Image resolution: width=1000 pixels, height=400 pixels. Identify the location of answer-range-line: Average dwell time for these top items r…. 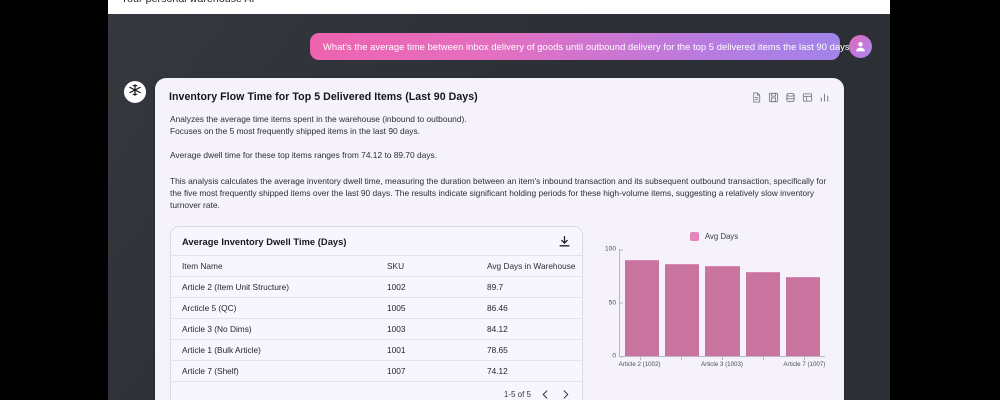
(304, 155).